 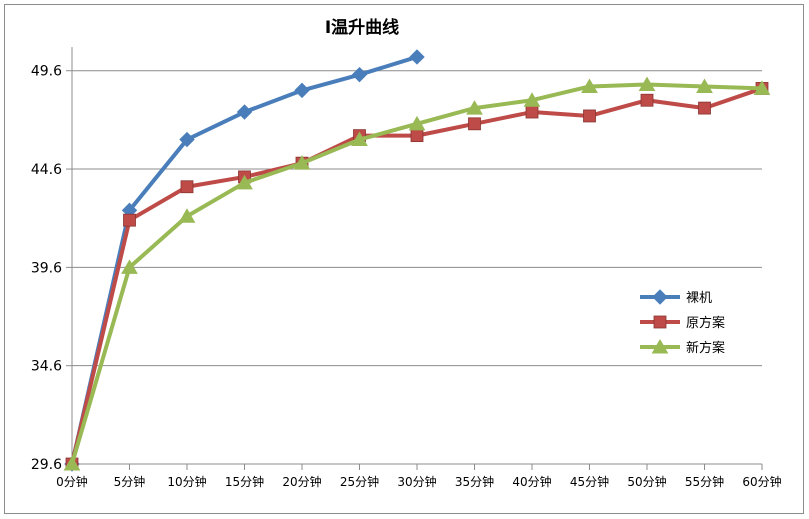 I want to click on x-tick-label: 25分钟, so click(x=359, y=481).